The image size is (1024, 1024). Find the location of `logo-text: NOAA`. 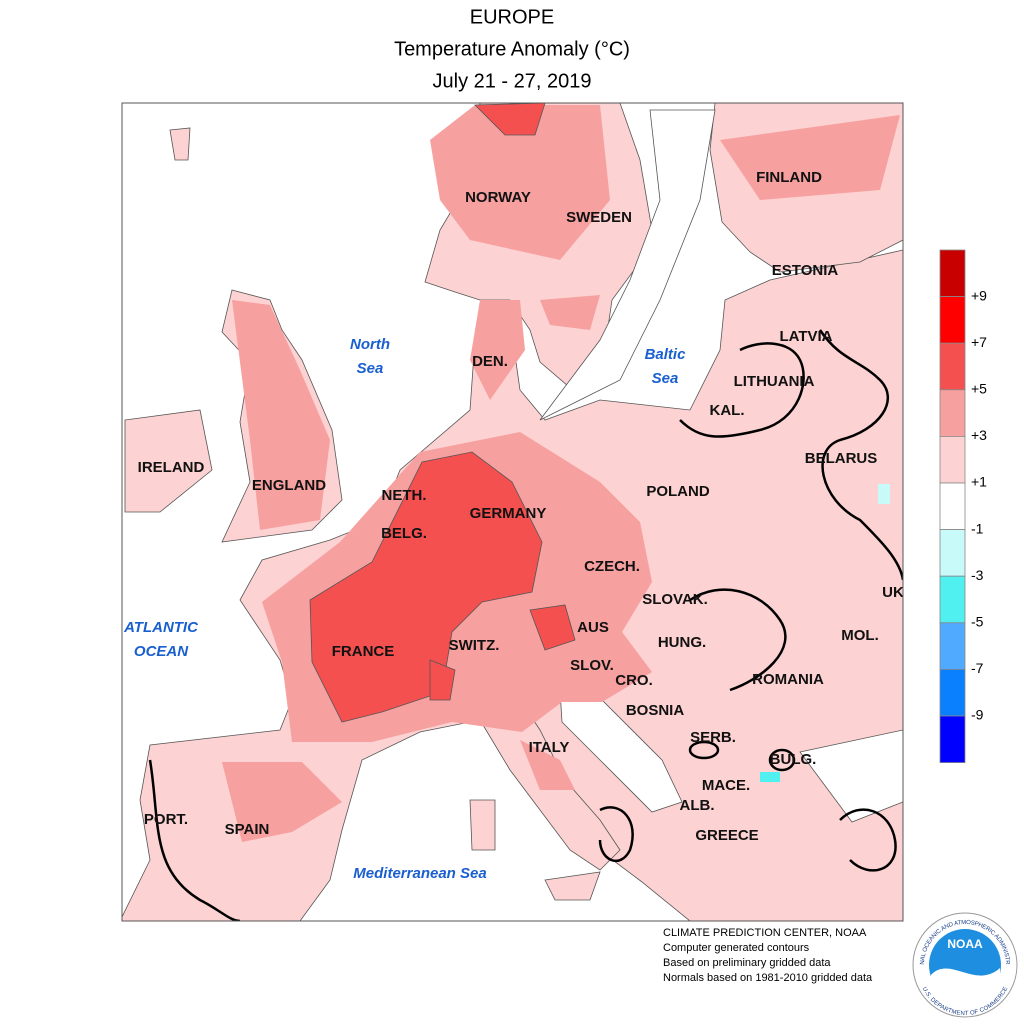

logo-text: NOAA is located at coordinates (965, 944).